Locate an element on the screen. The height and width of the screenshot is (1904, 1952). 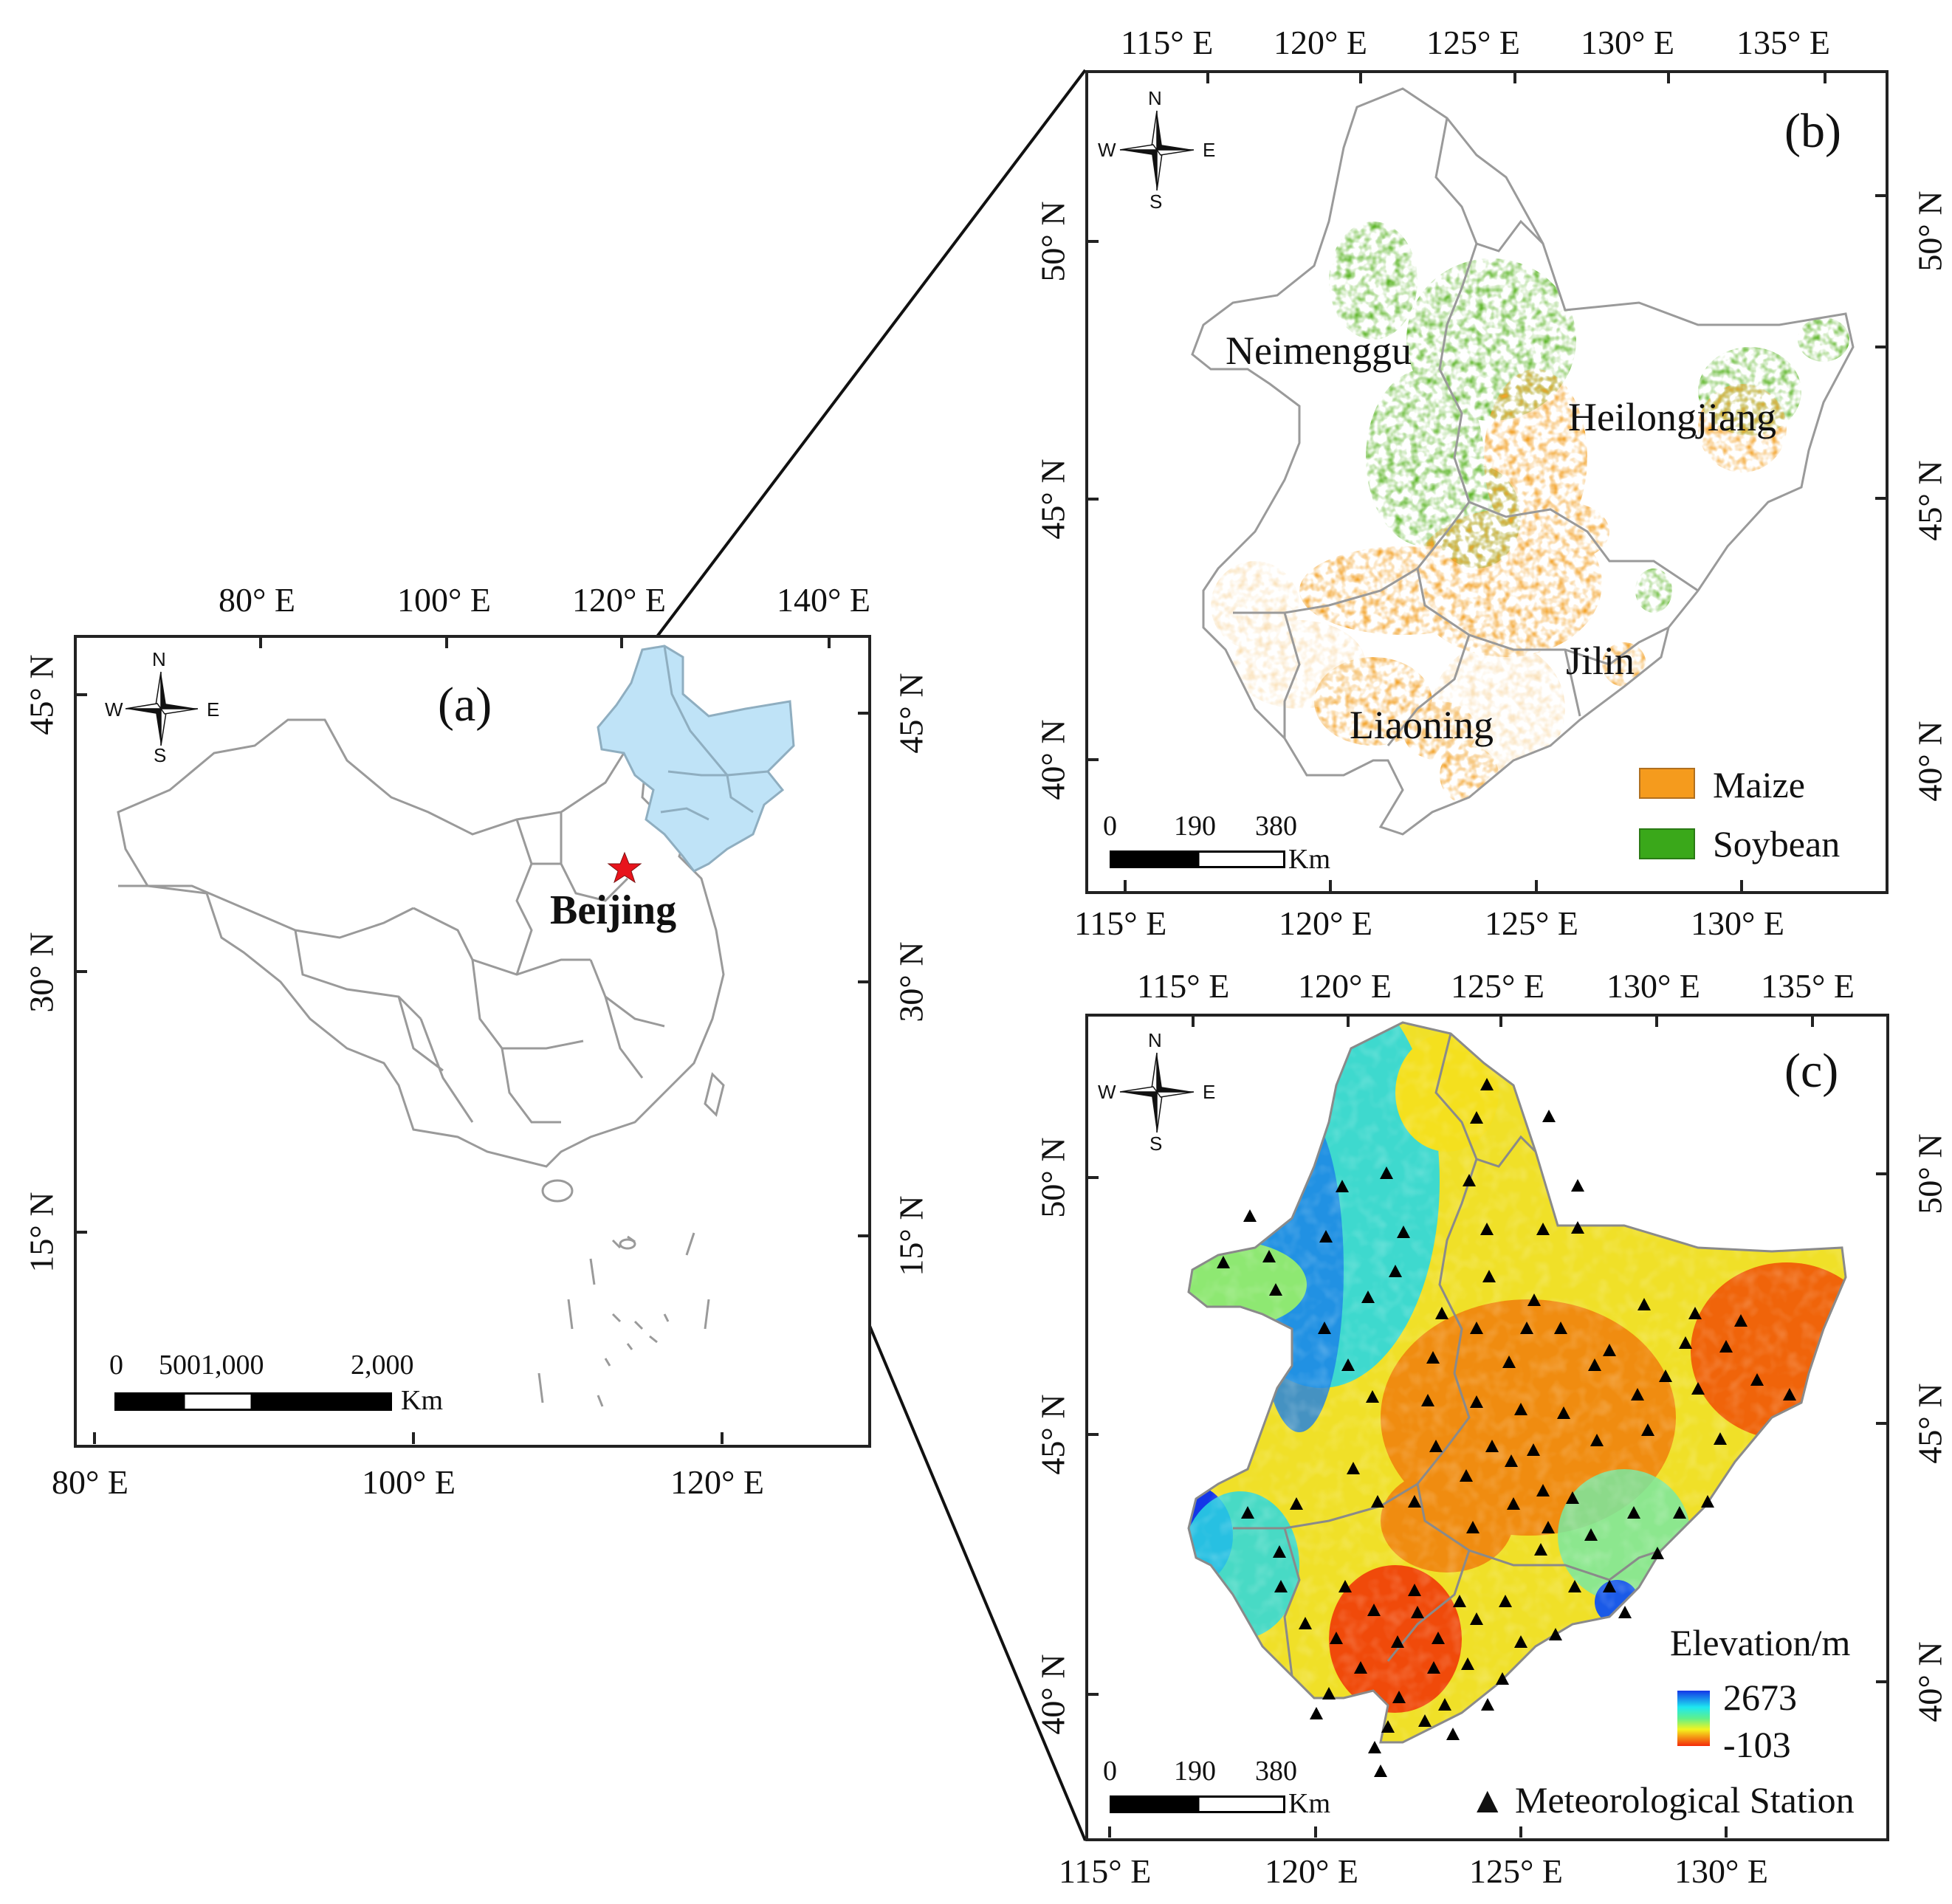
panel-b-compass: N S W E is located at coordinates (1157, 150).